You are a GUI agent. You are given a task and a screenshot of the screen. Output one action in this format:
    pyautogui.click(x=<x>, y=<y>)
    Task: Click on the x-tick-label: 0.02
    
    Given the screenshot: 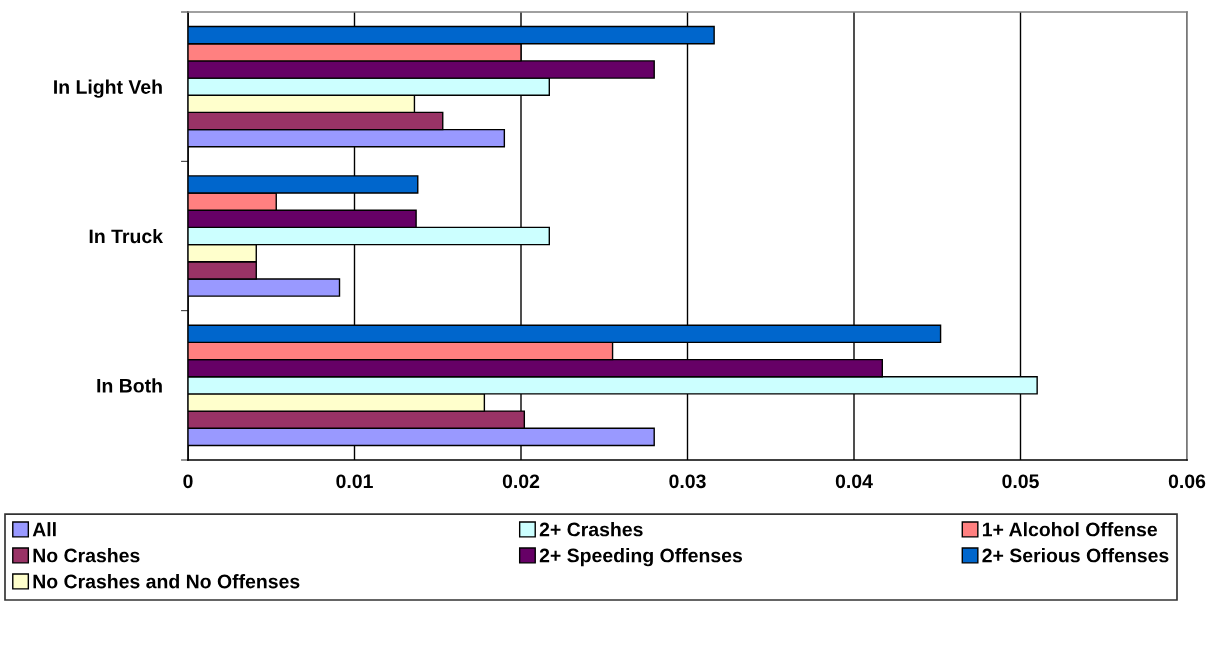 What is the action you would take?
    pyautogui.click(x=521, y=481)
    